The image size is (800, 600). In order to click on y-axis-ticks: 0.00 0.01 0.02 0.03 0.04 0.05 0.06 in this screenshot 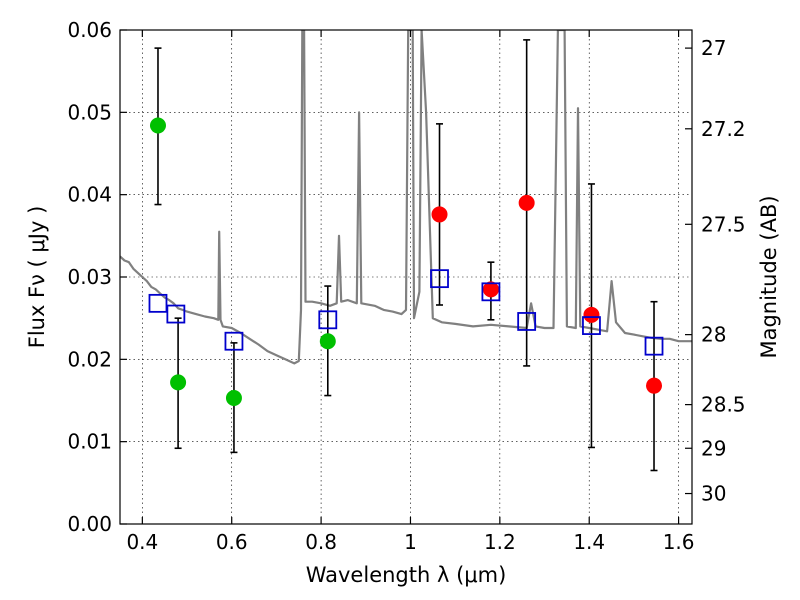, I will do `click(97, 277)`.